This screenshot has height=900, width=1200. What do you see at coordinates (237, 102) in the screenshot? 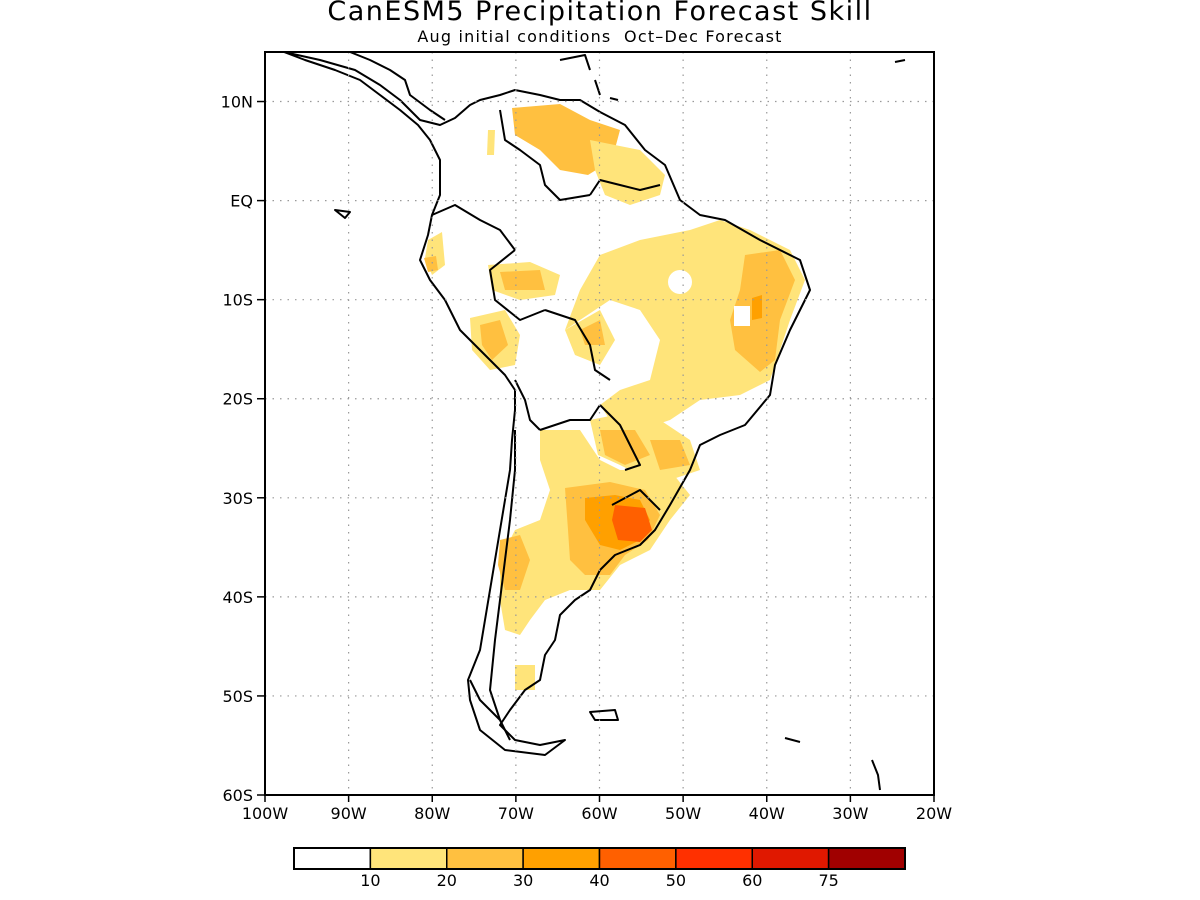
I see `lat-tick-label: 10N` at bounding box center [237, 102].